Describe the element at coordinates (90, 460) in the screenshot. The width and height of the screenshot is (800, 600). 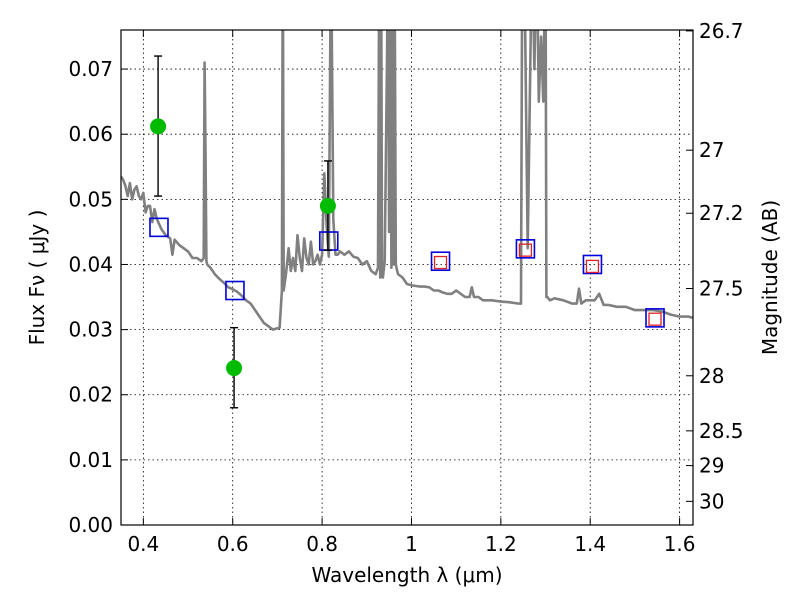
I see `y-tick-label: 0.01` at that location.